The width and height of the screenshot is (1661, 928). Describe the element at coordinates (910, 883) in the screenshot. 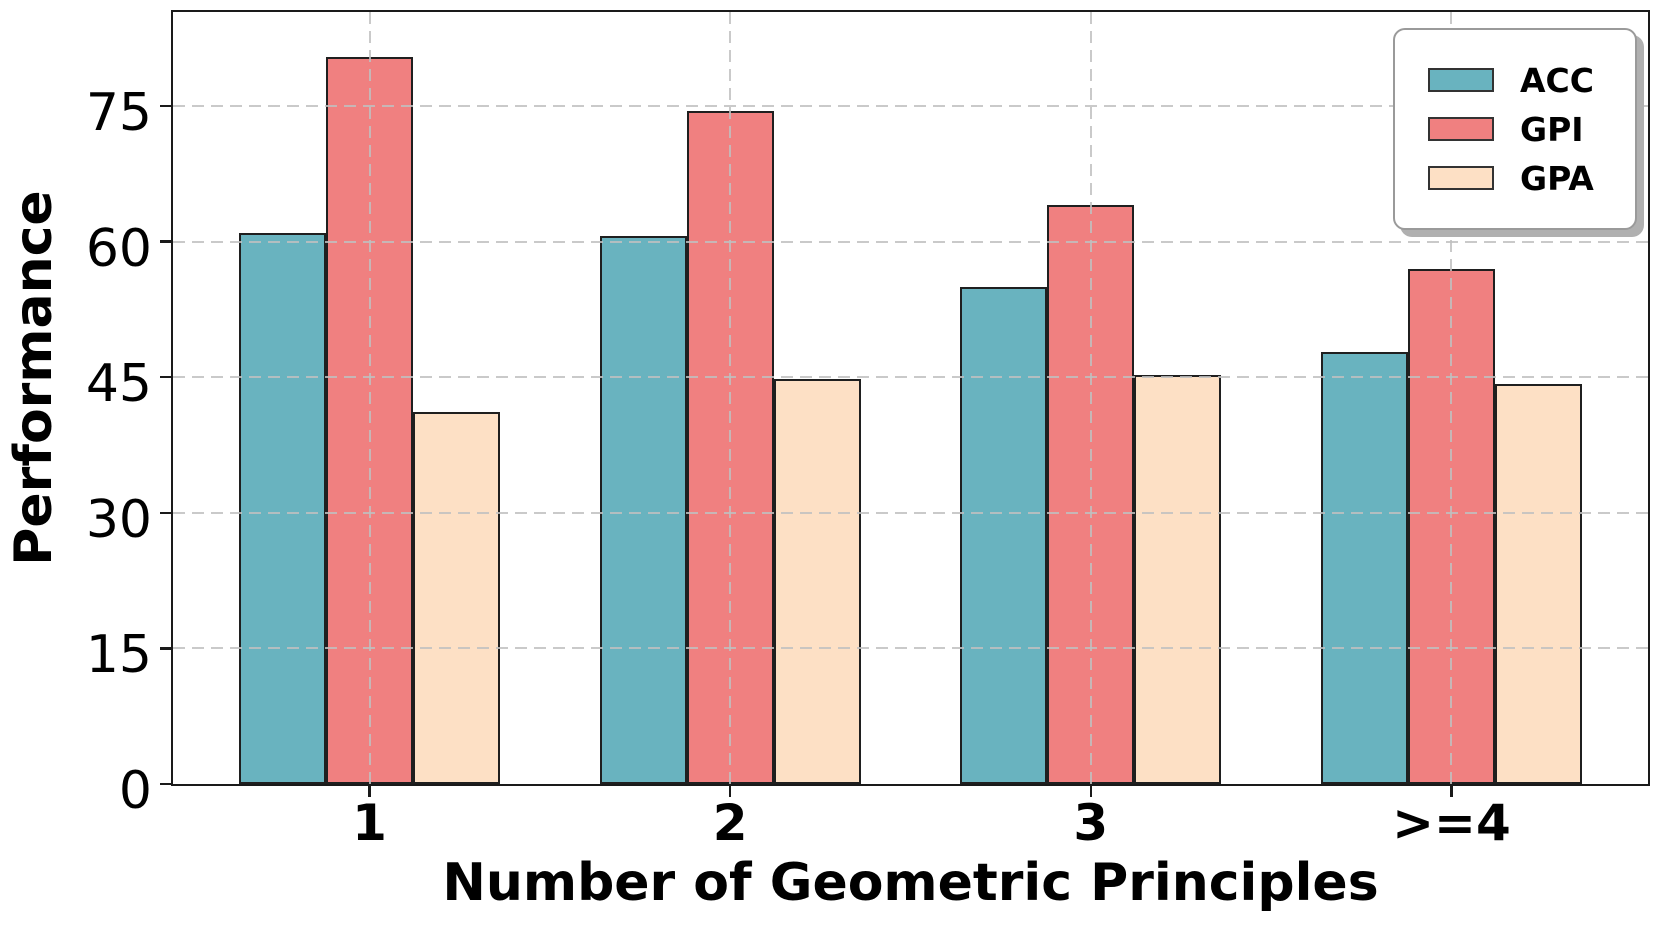

I see `x-axis-label: Number of Geometric Principles` at that location.